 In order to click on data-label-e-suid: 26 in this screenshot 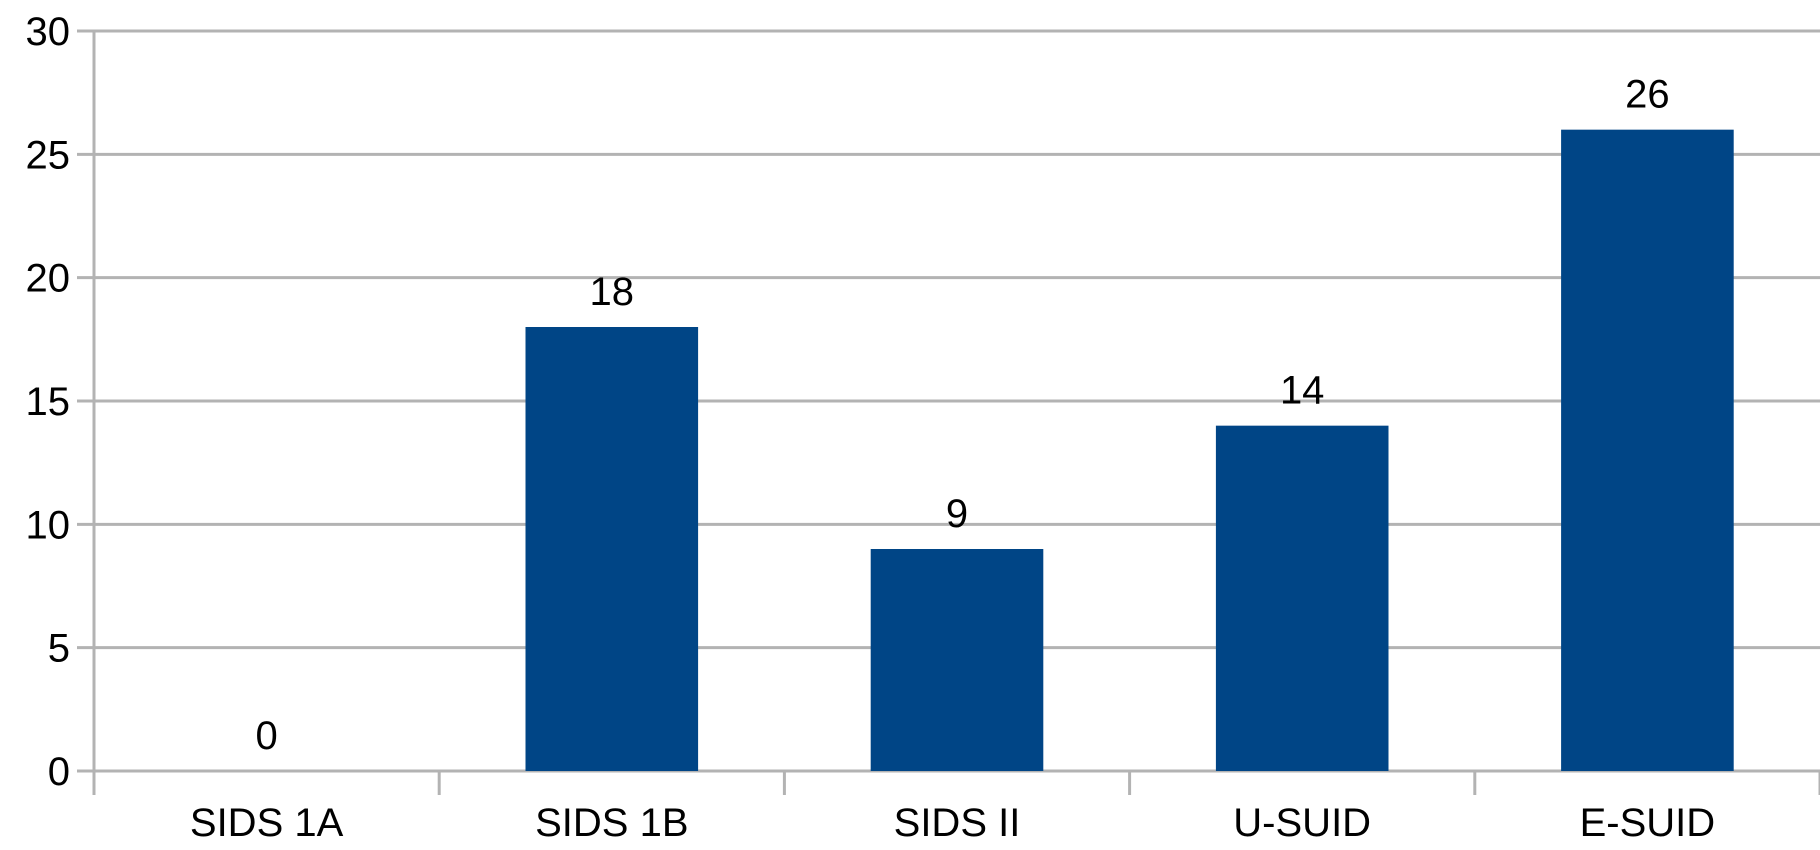, I will do `click(1647, 95)`.